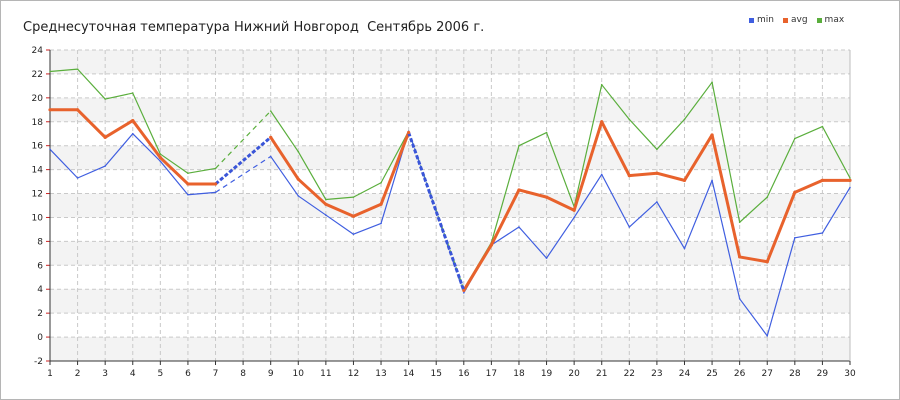 Image resolution: width=900 pixels, height=400 pixels. What do you see at coordinates (834, 20) in the screenshot?
I see `legend-label-max: max` at bounding box center [834, 20].